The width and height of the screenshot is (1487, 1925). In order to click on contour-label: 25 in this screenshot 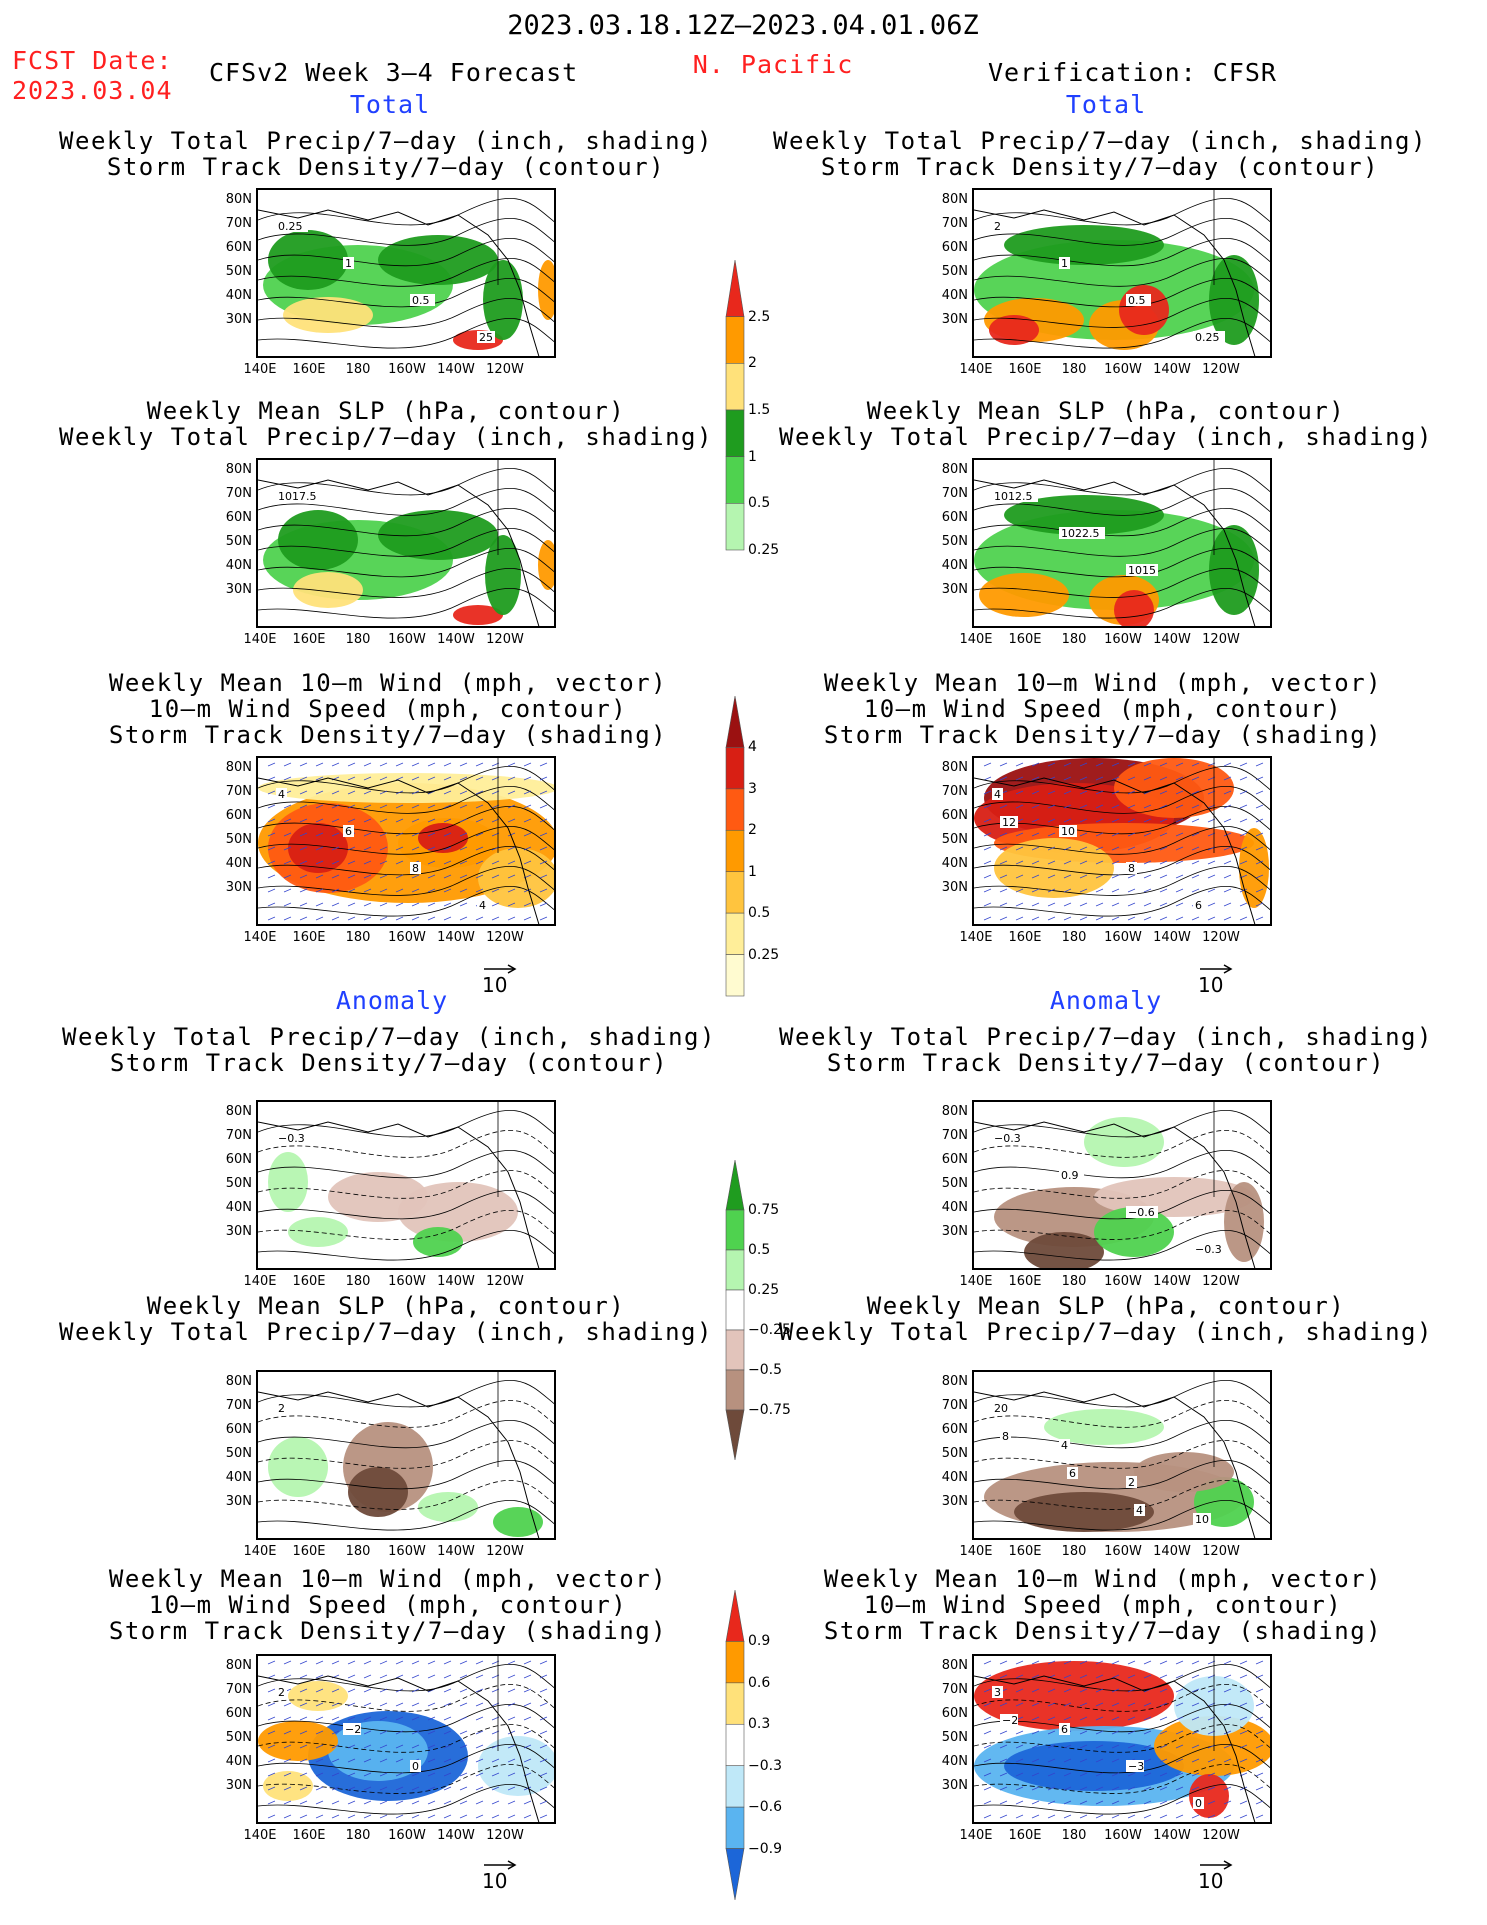, I will do `click(486, 337)`.